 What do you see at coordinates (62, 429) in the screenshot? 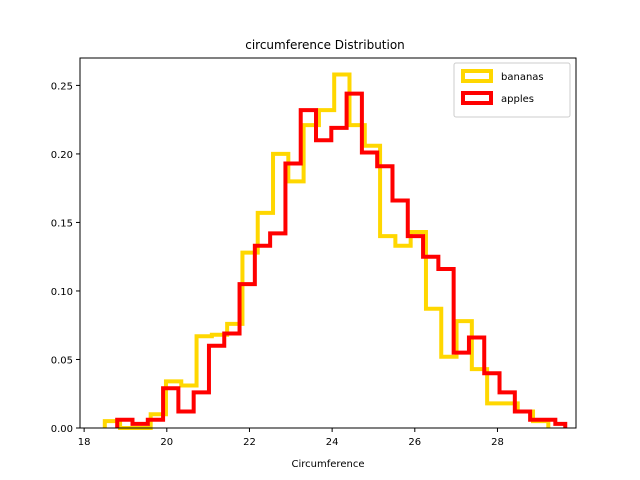
I see `y-tick-label: 0.00` at bounding box center [62, 429].